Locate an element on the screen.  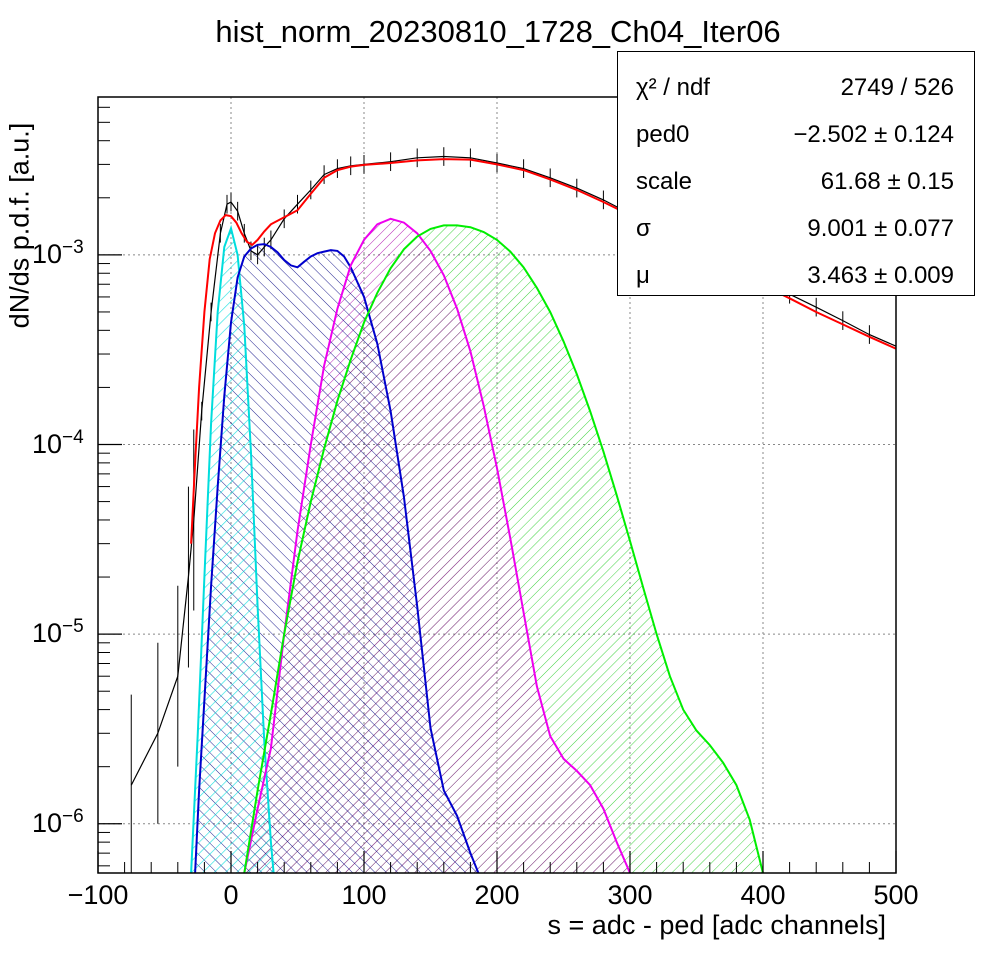
pedestal-component-curve is located at coordinates (232, 548).